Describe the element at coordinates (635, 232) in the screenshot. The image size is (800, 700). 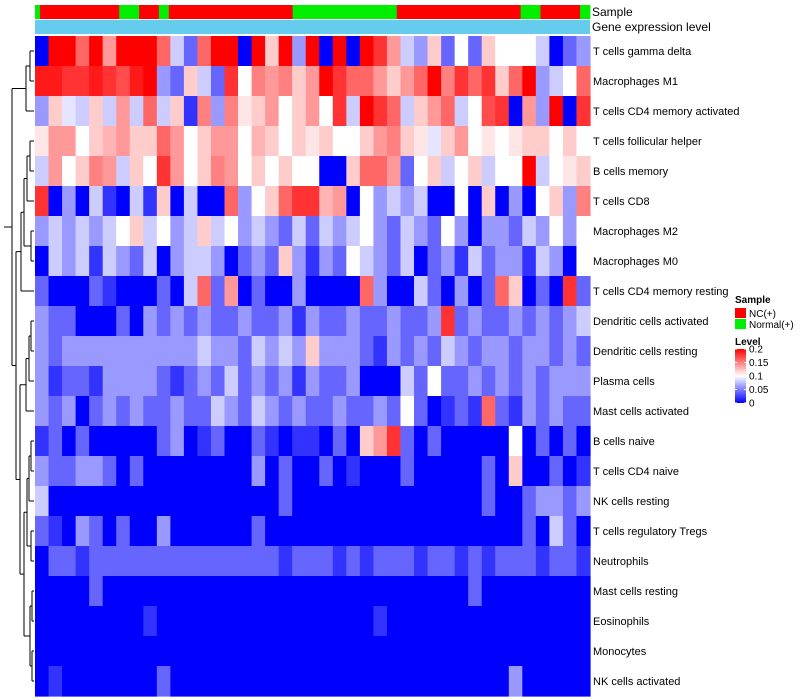
I see `row-label: Macrophages M2` at that location.